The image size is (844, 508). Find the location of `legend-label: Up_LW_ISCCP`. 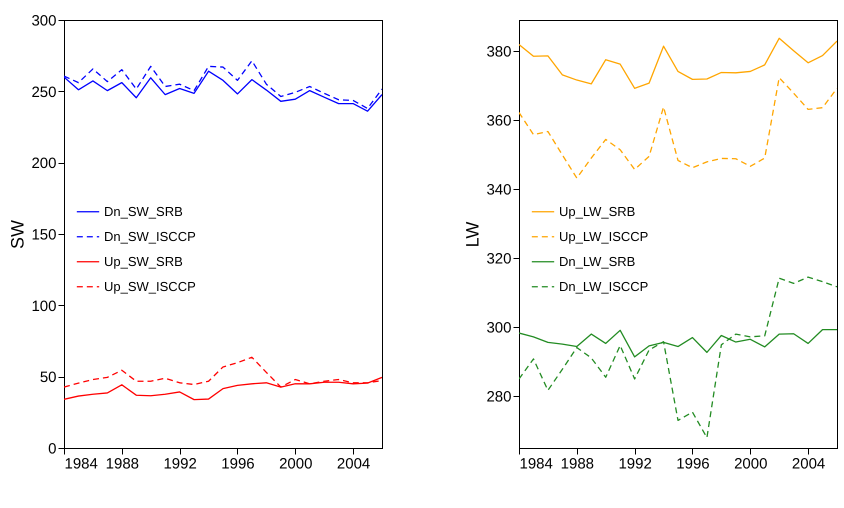

legend-label: Up_LW_ISCCP is located at coordinates (603, 236).